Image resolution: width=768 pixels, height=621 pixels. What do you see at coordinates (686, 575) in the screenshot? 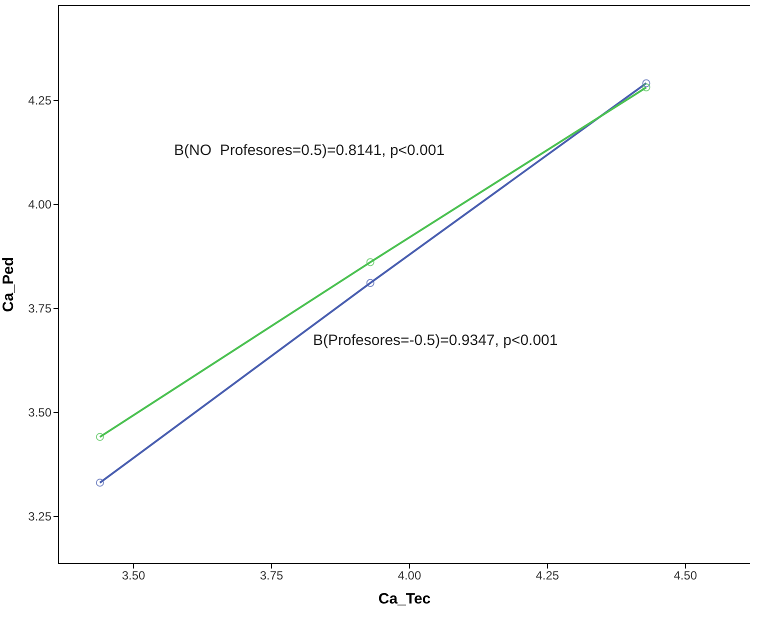
I see `x-tick-label: 4.50` at bounding box center [686, 575].